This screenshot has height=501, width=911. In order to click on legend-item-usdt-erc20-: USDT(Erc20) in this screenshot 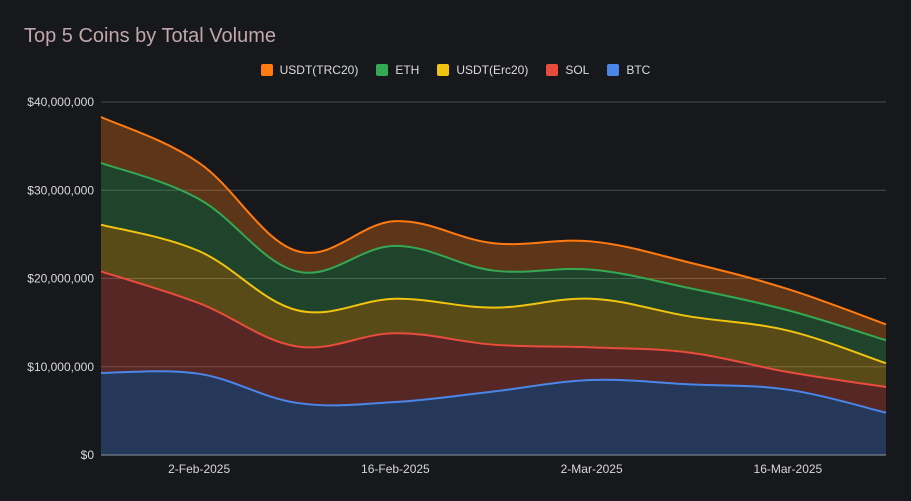, I will do `click(482, 70)`.